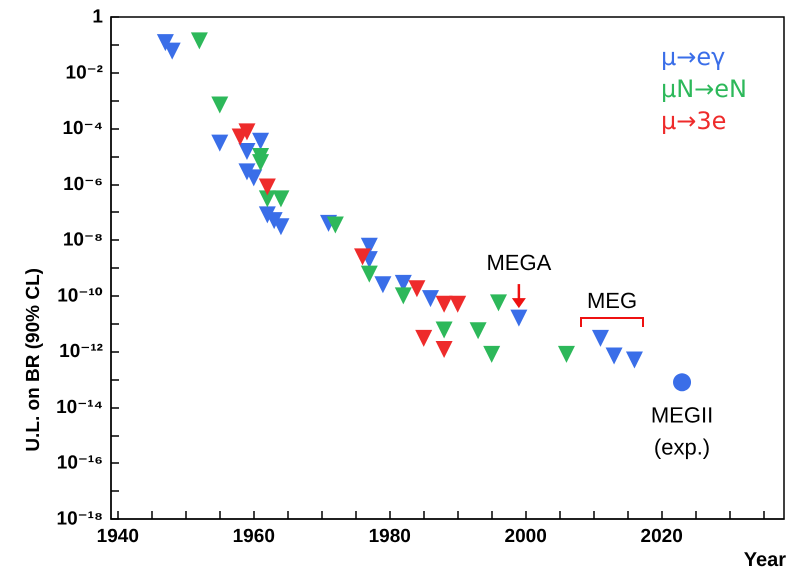 Image resolution: width=792 pixels, height=572 pixels. Describe the element at coordinates (661, 536) in the screenshot. I see `x-tick-label: 2020` at that location.